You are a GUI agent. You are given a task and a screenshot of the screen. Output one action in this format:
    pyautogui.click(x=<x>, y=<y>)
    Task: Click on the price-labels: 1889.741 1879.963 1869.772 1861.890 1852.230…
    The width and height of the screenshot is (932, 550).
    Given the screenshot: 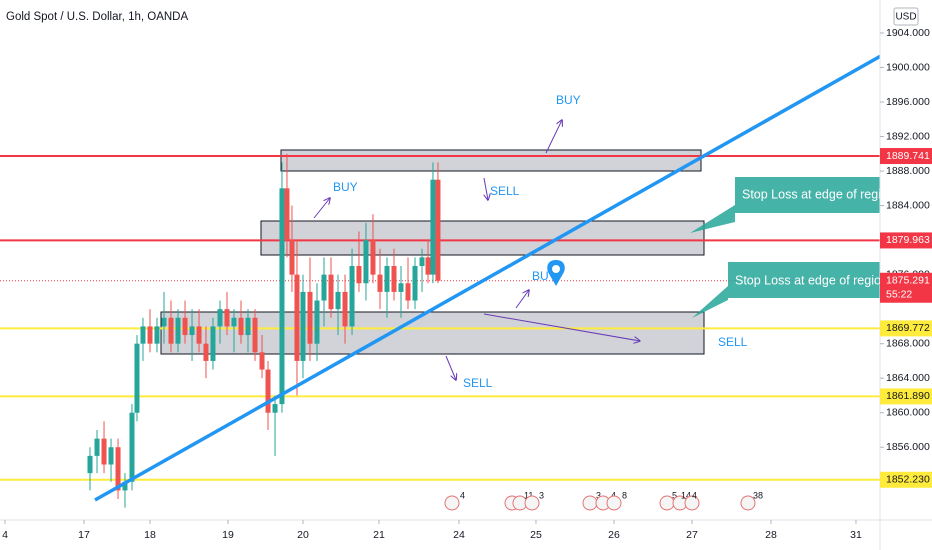 What is the action you would take?
    pyautogui.click(x=906, y=318)
    